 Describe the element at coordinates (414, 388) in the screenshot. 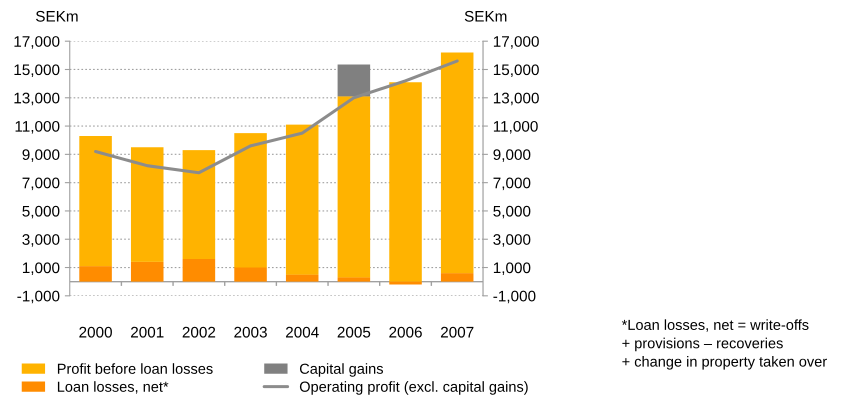

I see `legend-label: Operating profit (excl. capital gains)` at that location.